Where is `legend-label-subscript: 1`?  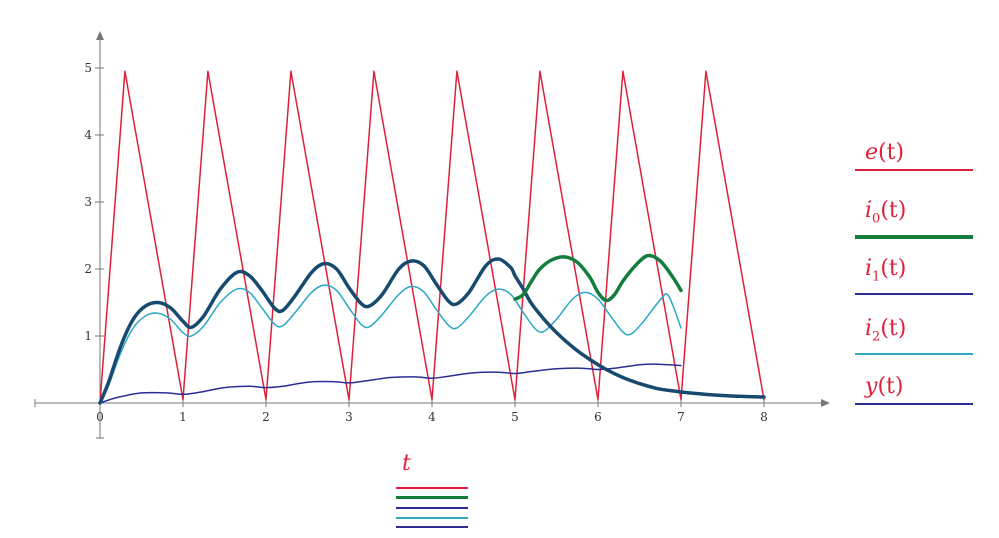 legend-label-subscript: 1 is located at coordinates (876, 277).